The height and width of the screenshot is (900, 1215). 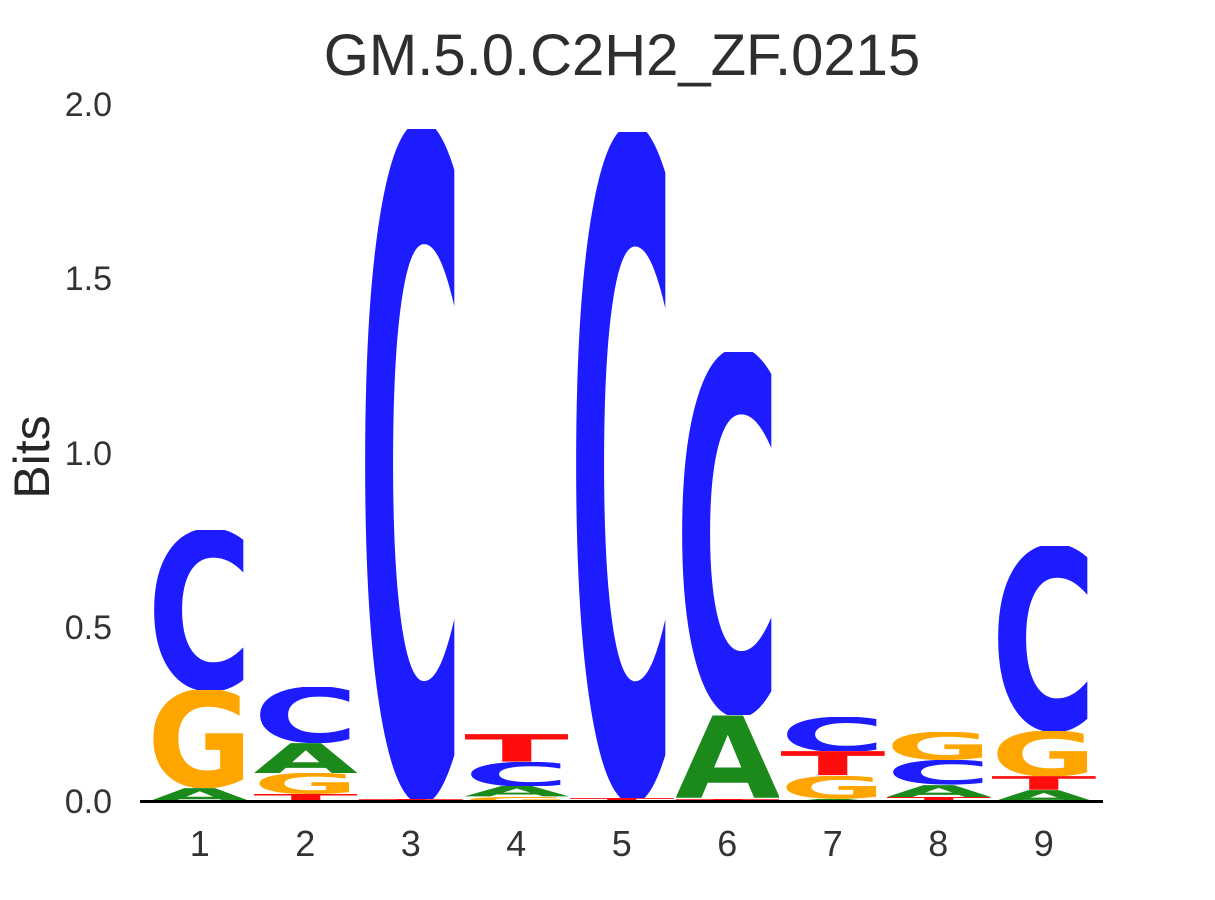 What do you see at coordinates (1043, 843) in the screenshot?
I see `x-tick-label: 9` at bounding box center [1043, 843].